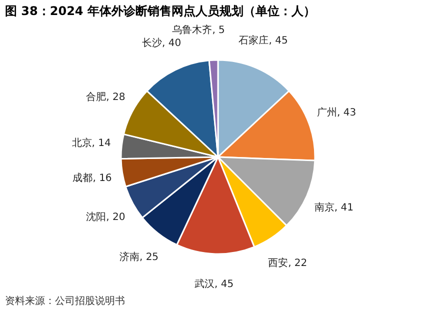 The width and height of the screenshot is (429, 333). Describe the element at coordinates (327, 112) in the screenshot. I see `slice-label: 广州` at that location.